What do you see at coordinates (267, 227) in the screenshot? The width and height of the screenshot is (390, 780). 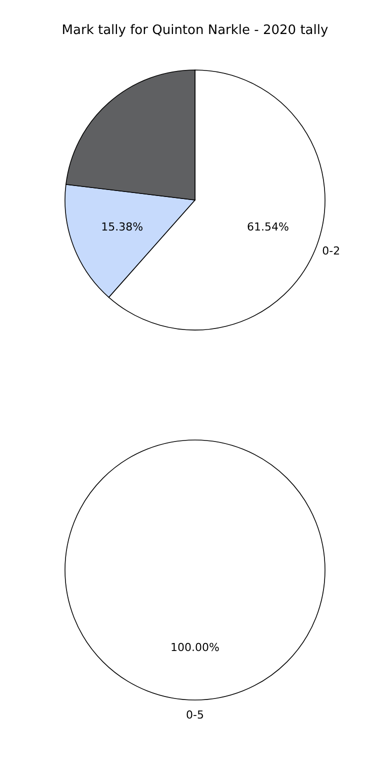 I see `data-label: 61.54%` at bounding box center [267, 227].